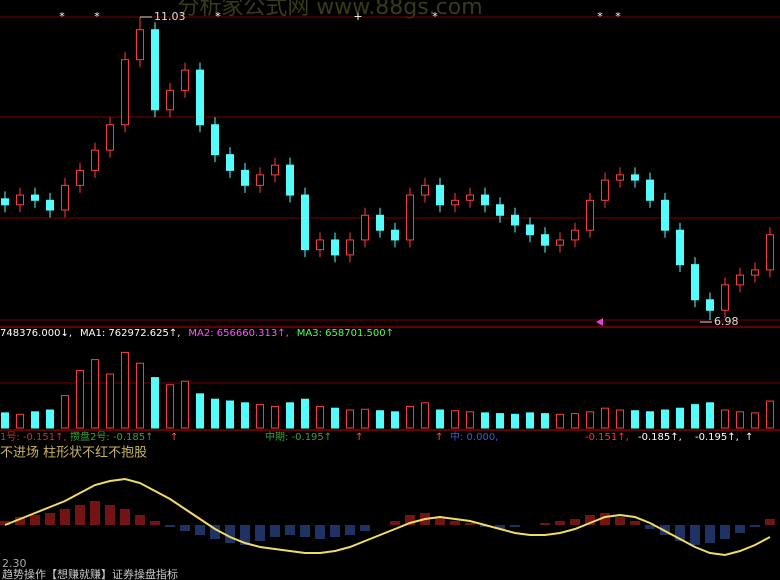 The image size is (780, 580). I want to click on indicator-header: ↑, so click(359, 437).